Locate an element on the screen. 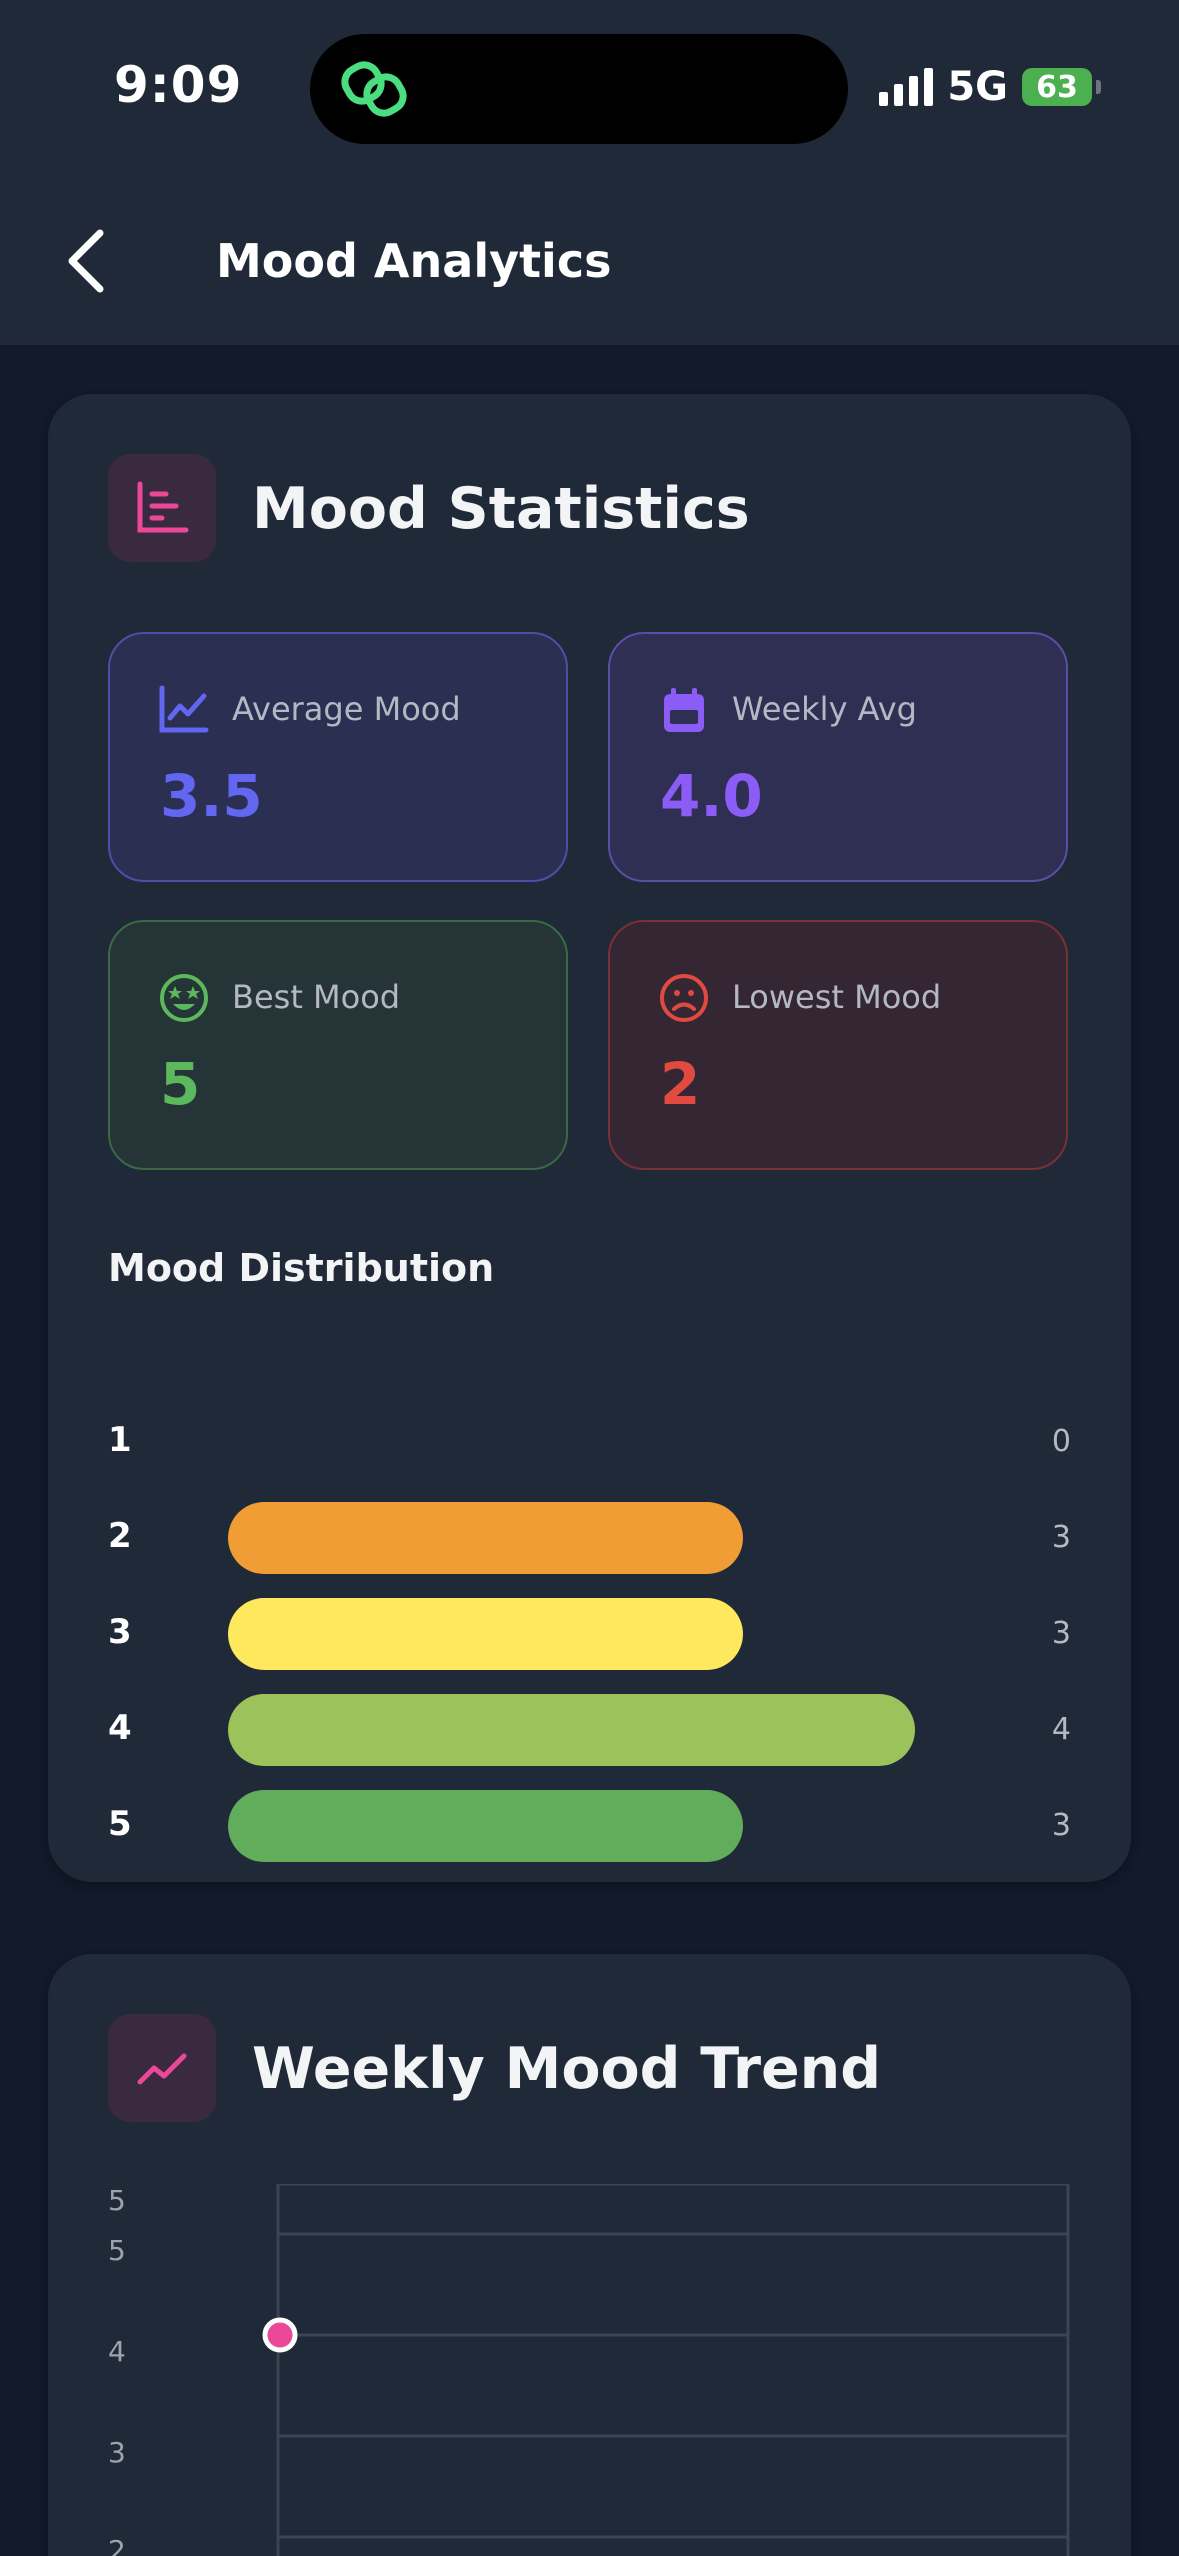 The width and height of the screenshot is (1179, 2556). bar-chart-icon is located at coordinates (163, 507).